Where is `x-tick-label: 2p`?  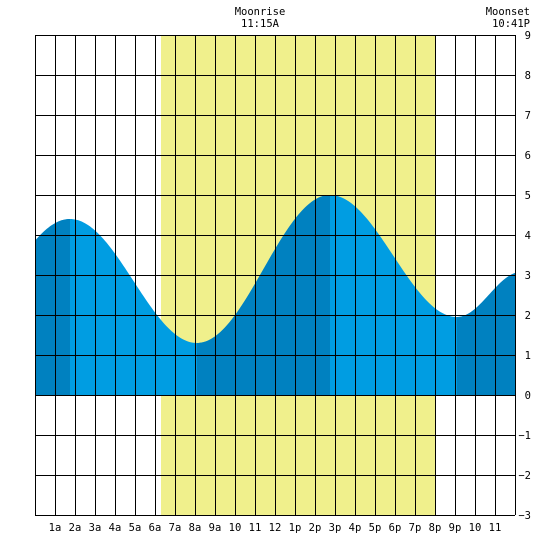
x-tick-label: 2p is located at coordinates (315, 528).